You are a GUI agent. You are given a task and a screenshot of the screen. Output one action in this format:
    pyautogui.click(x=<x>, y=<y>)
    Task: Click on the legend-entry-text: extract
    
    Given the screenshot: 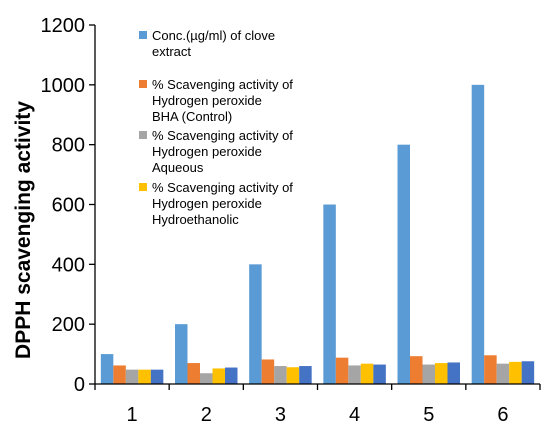 What is the action you would take?
    pyautogui.click(x=171, y=51)
    